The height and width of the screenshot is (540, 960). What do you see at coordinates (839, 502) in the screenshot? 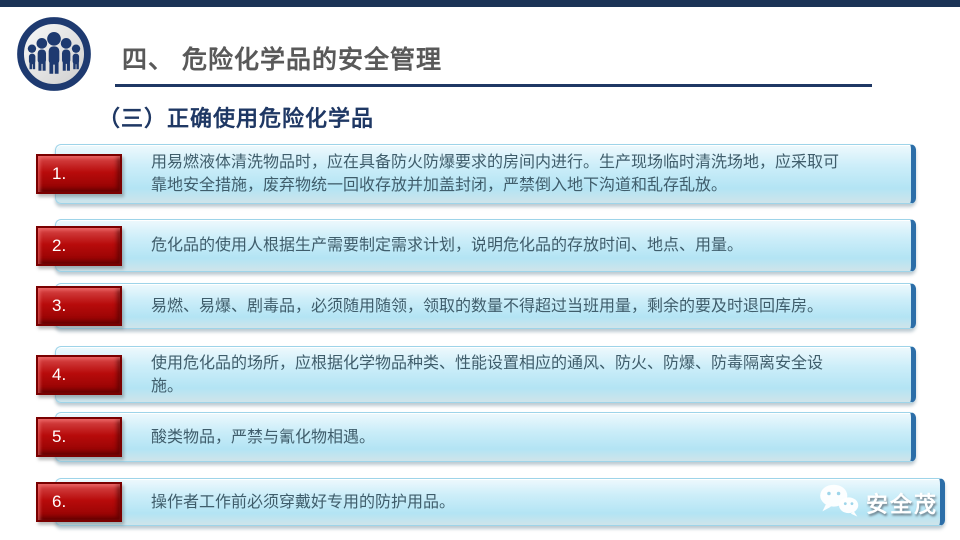
I see `wechat-icon` at bounding box center [839, 502].